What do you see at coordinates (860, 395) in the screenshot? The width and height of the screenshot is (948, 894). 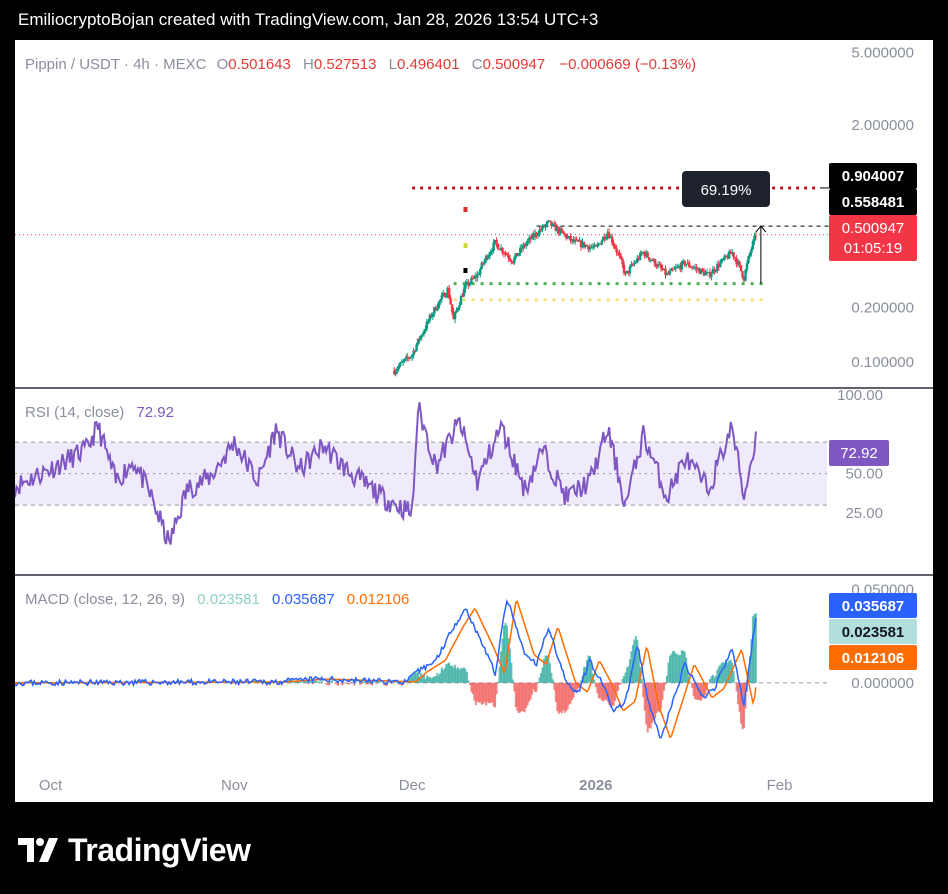 I see `rsi-axis-tick: 100.00` at bounding box center [860, 395].